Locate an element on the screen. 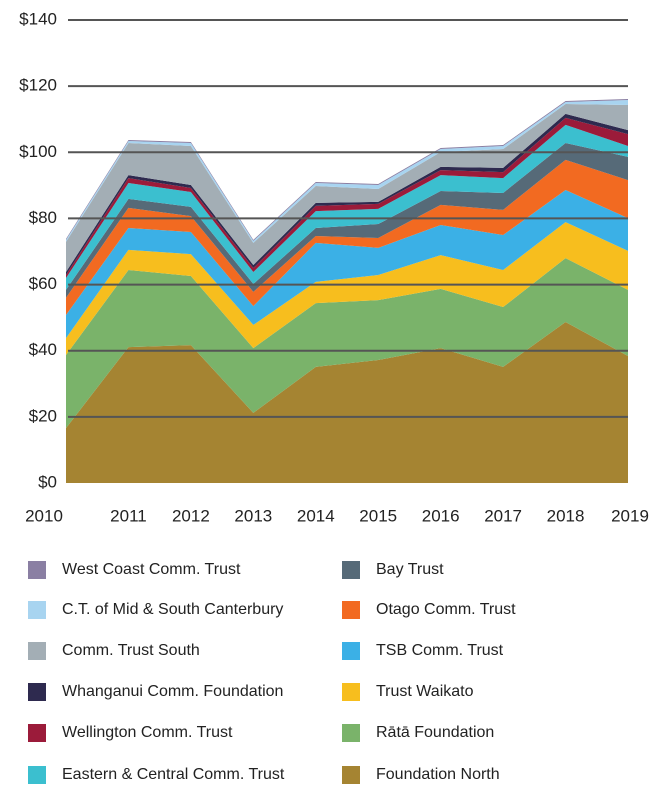 This screenshot has height=785, width=651. y-tick-label: $0 is located at coordinates (47, 481).